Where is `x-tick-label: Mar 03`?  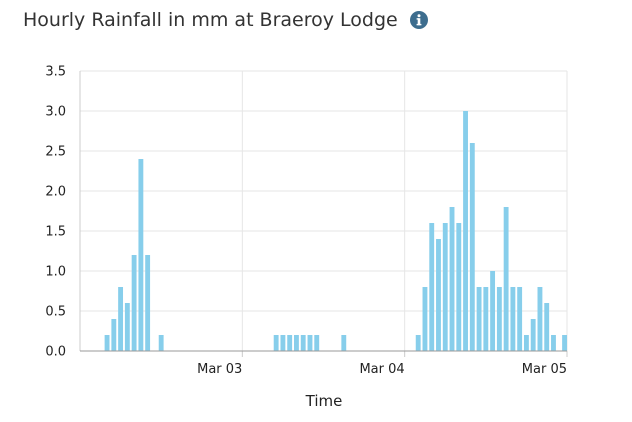 x-tick-label: Mar 03 is located at coordinates (219, 369).